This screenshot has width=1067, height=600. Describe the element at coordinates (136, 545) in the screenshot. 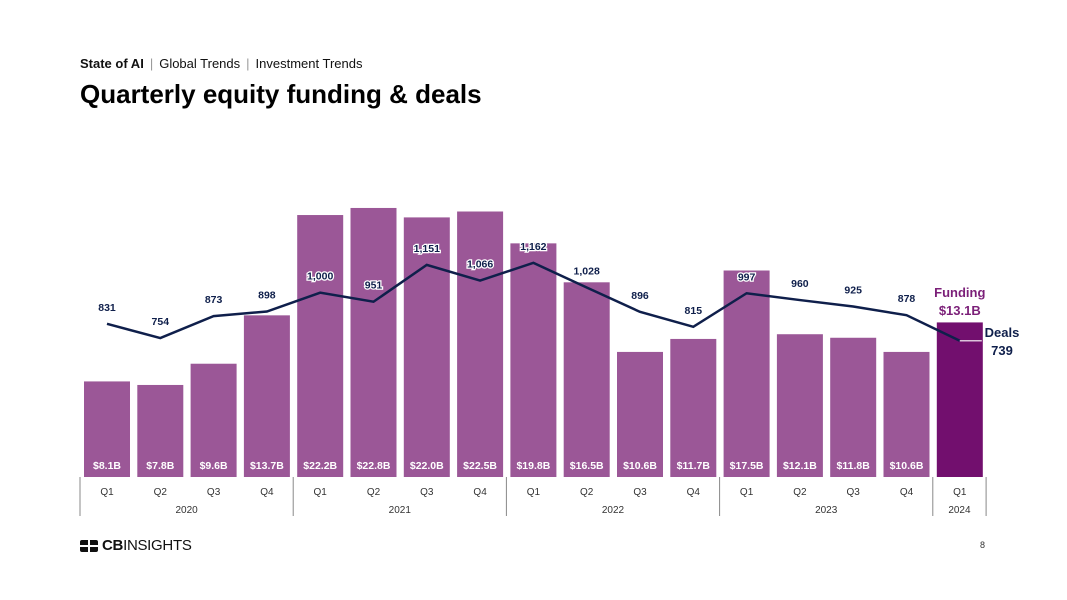

I see `cbinsights-logo: CBINSIGHTS` at that location.